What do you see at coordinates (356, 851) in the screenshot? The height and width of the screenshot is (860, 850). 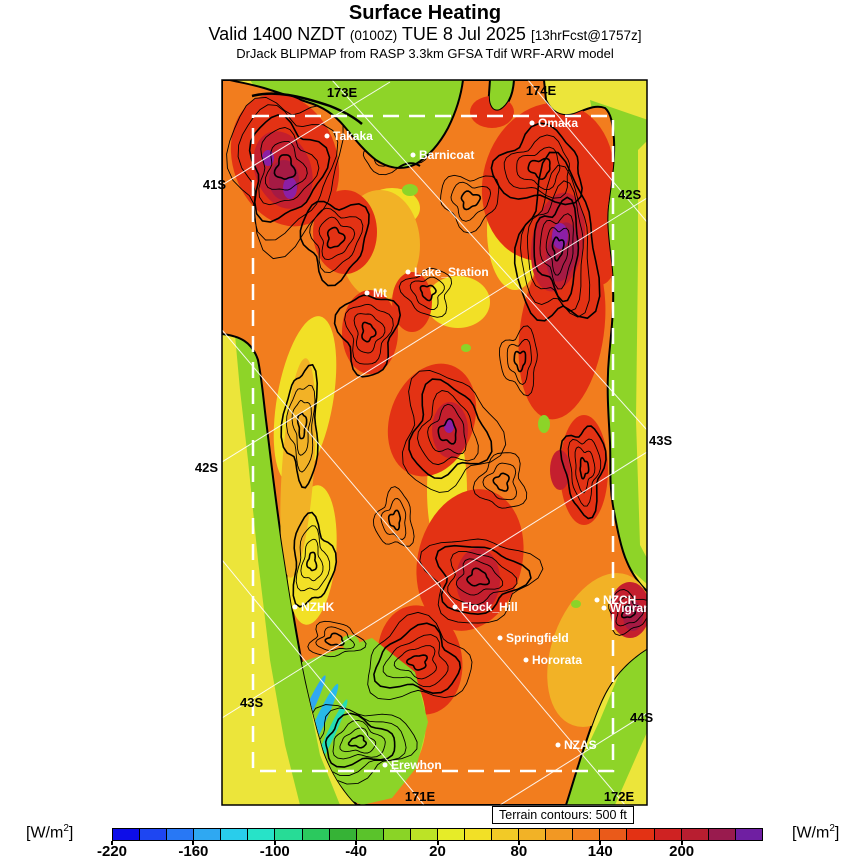 I see `colorbar-tick-label: -40` at bounding box center [356, 851].